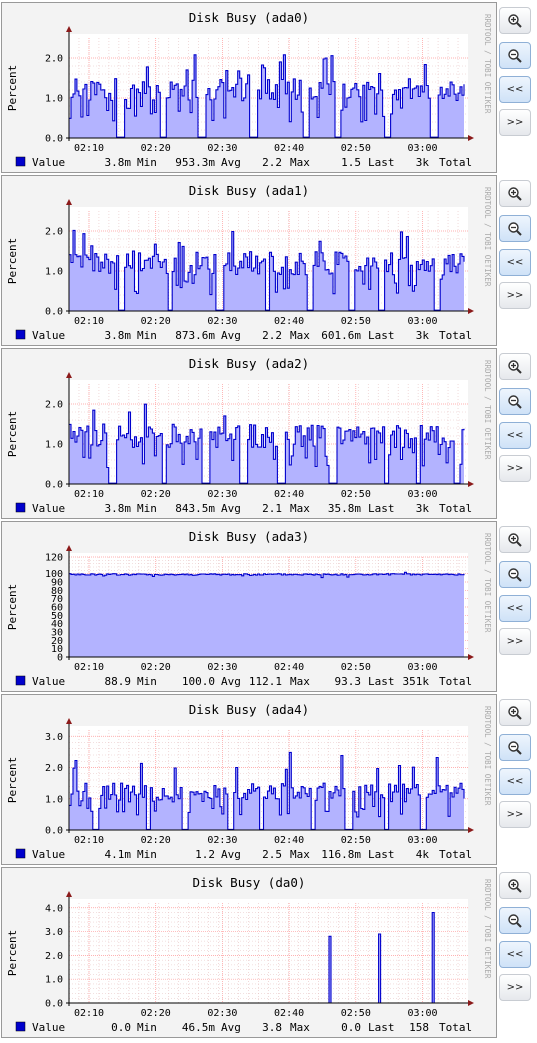  What do you see at coordinates (57, 599) in the screenshot?
I see `y-tick-label: 70` at bounding box center [57, 599].